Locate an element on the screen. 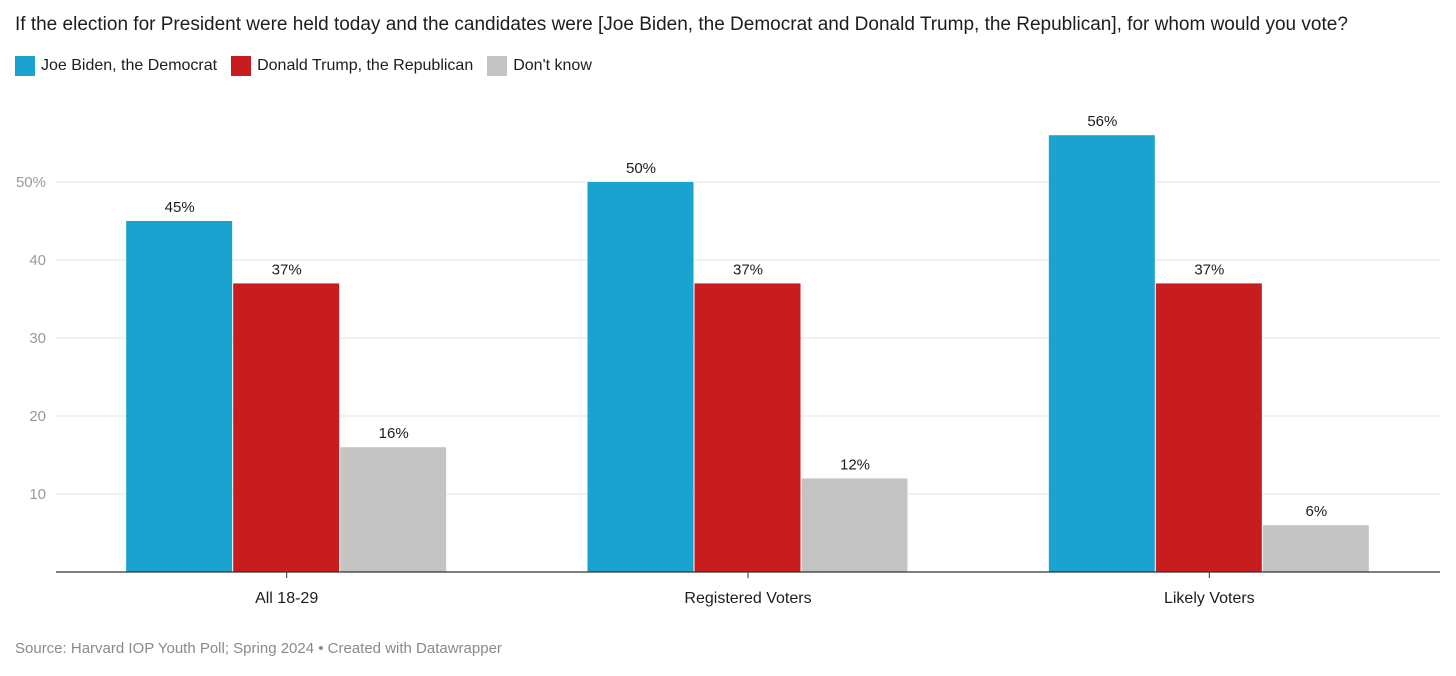 This screenshot has width=1456, height=676. y-tick-label-10: 10 is located at coordinates (37, 494).